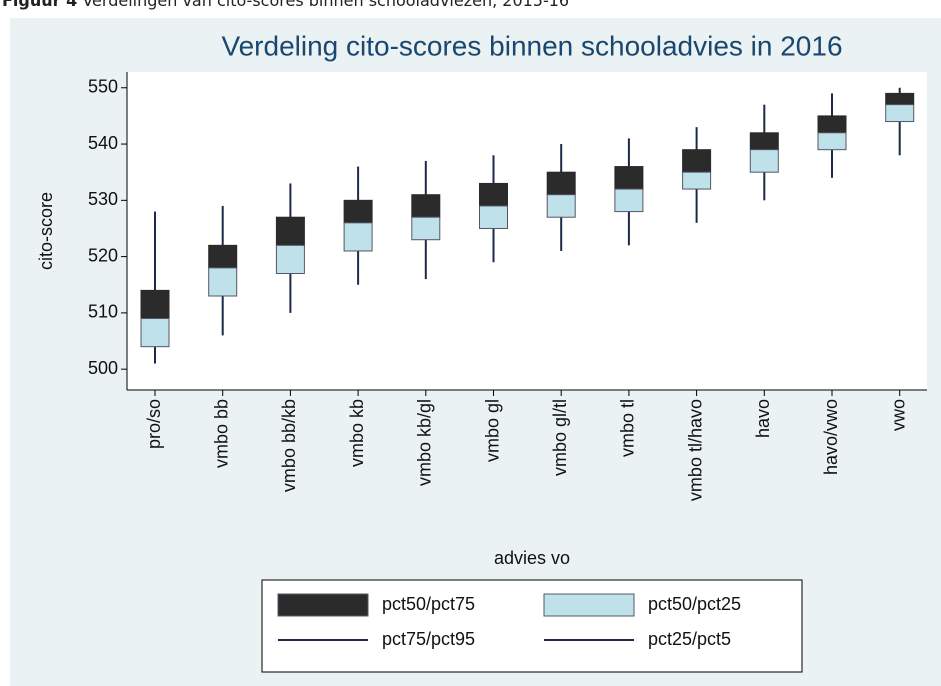 Image resolution: width=941 pixels, height=686 pixels. What do you see at coordinates (46, 231) in the screenshot?
I see `y-axis-label: cito-score` at bounding box center [46, 231].